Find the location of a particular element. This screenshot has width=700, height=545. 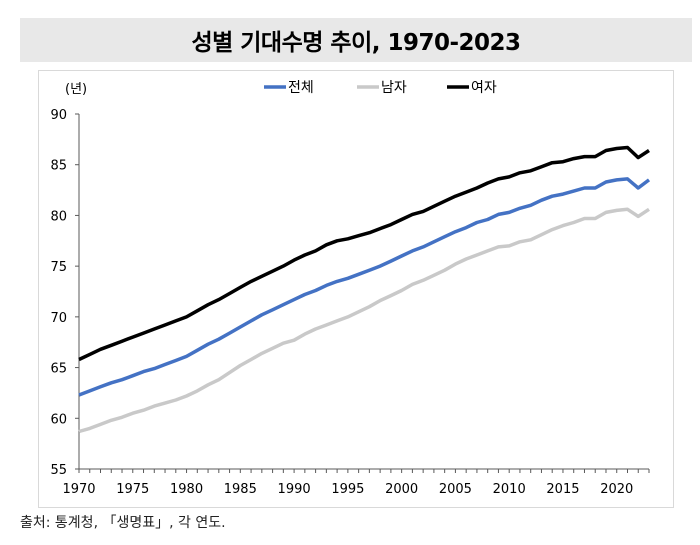

x-tick-label: 2020 is located at coordinates (616, 489).